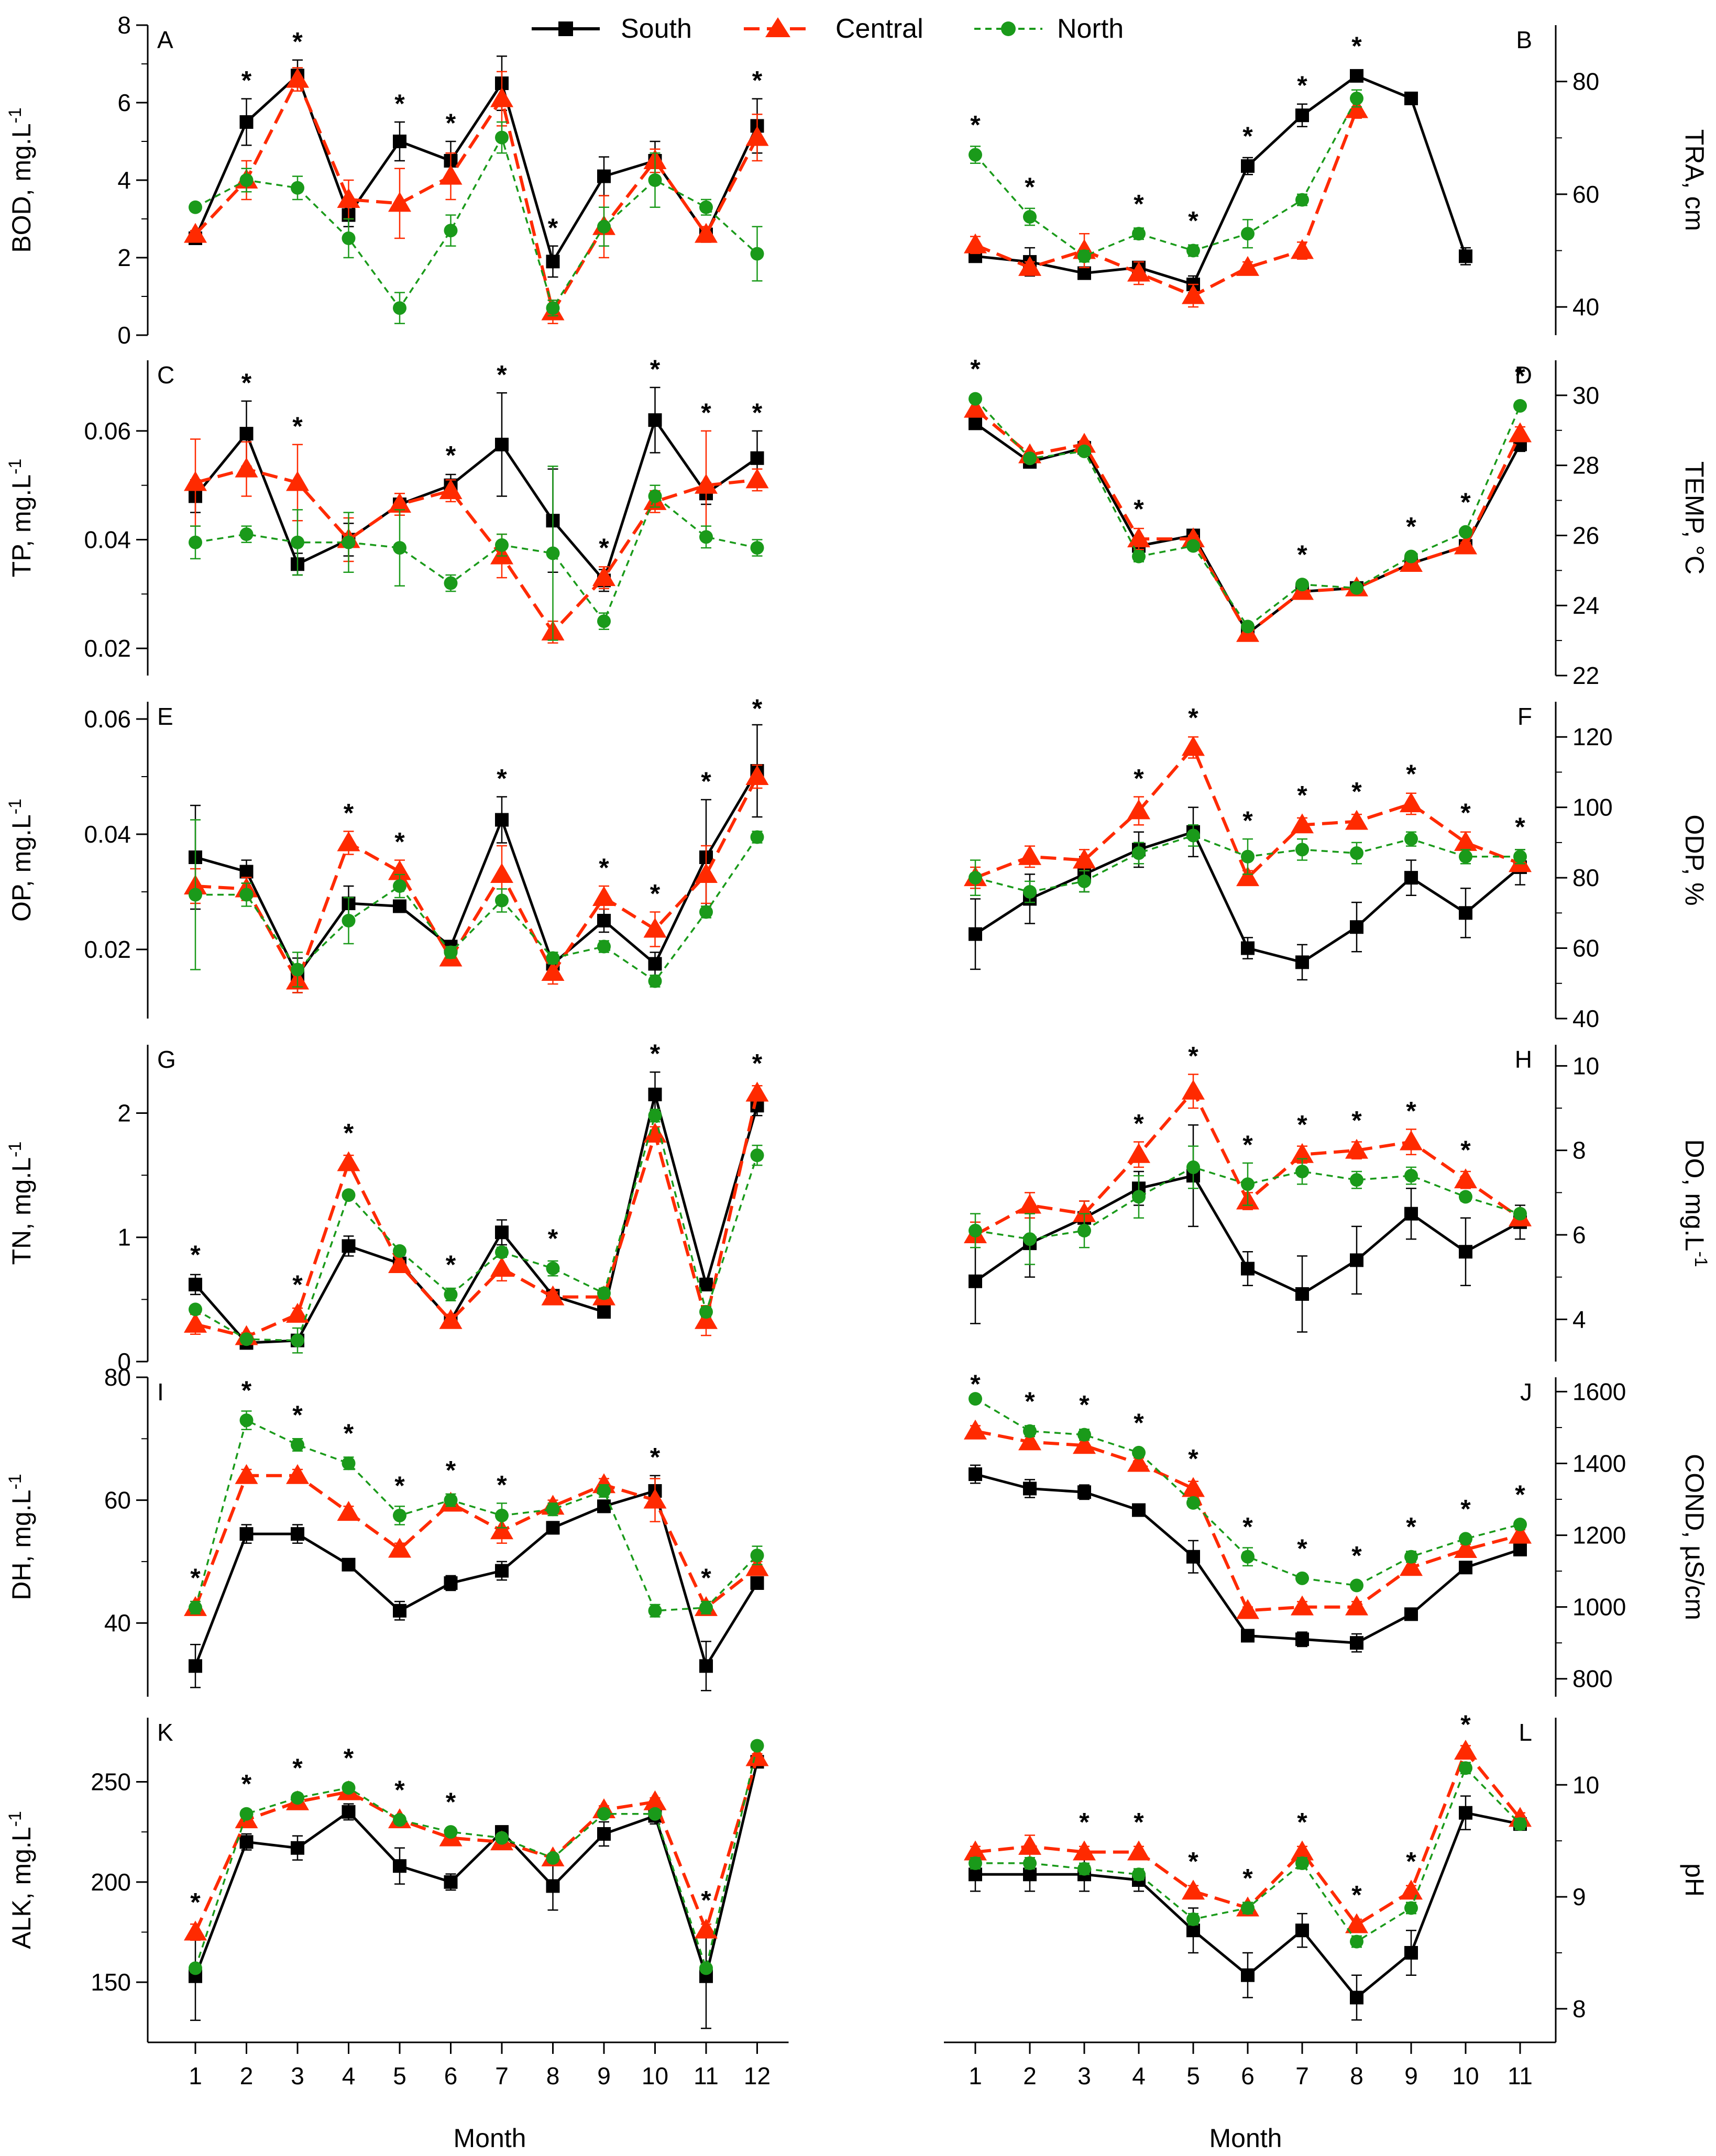 This screenshot has height=2156, width=1716. Describe the element at coordinates (1336, 867) in the screenshot. I see `panel-f: 40 60 80 100 120 ODP, % F * * * * * * * *` at that location.